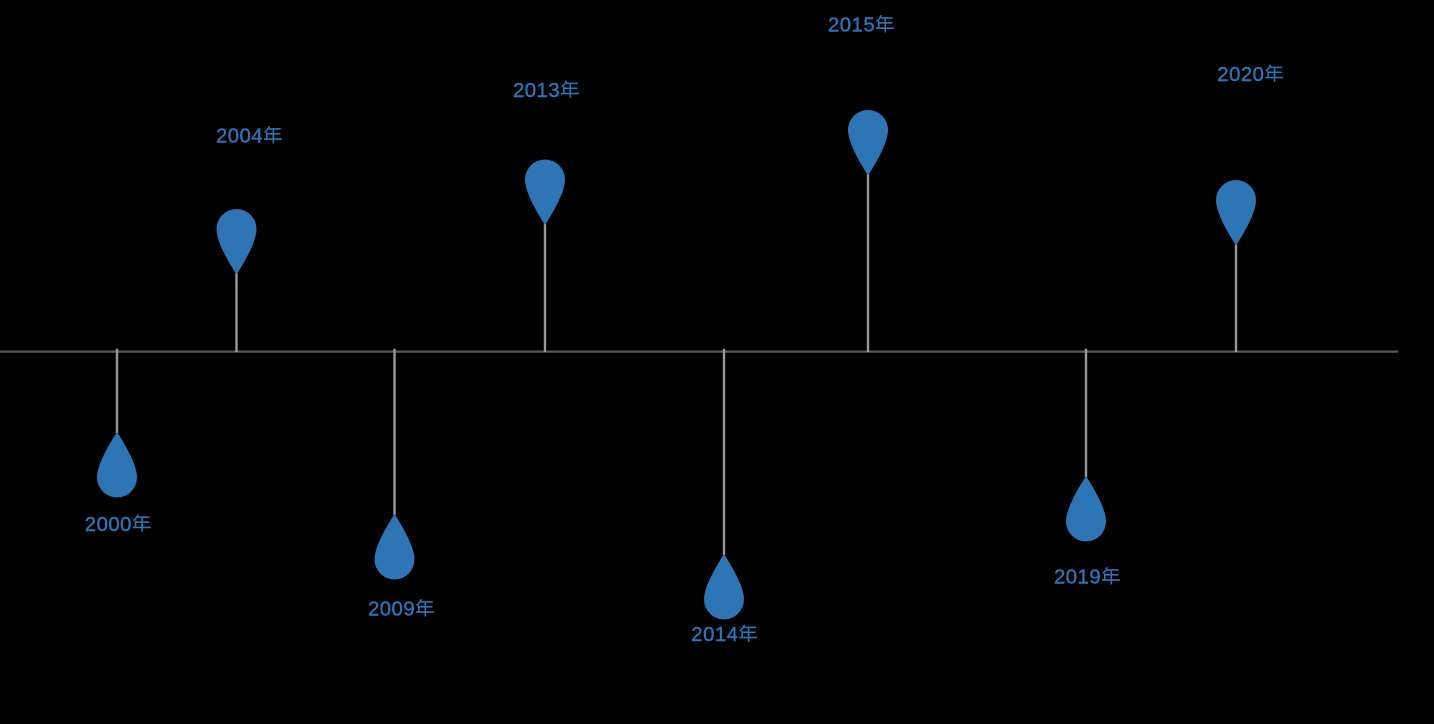  I want to click on svg-text: 2013, so click(536, 91).